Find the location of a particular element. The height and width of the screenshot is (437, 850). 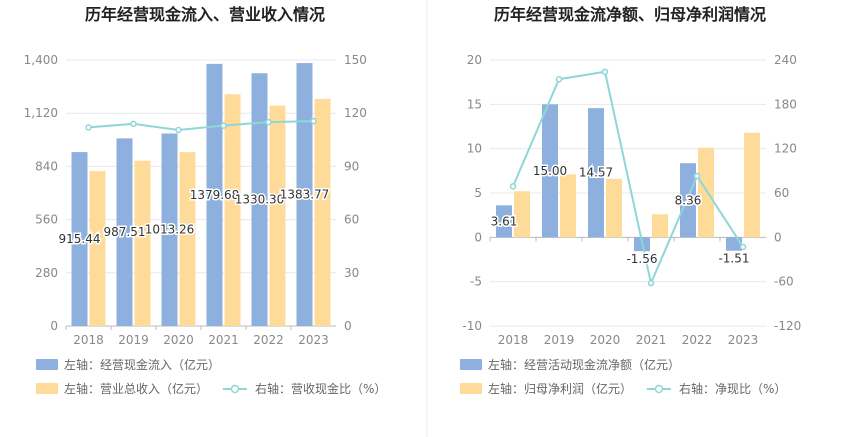

data-label: 3.61 is located at coordinates (504, 221).